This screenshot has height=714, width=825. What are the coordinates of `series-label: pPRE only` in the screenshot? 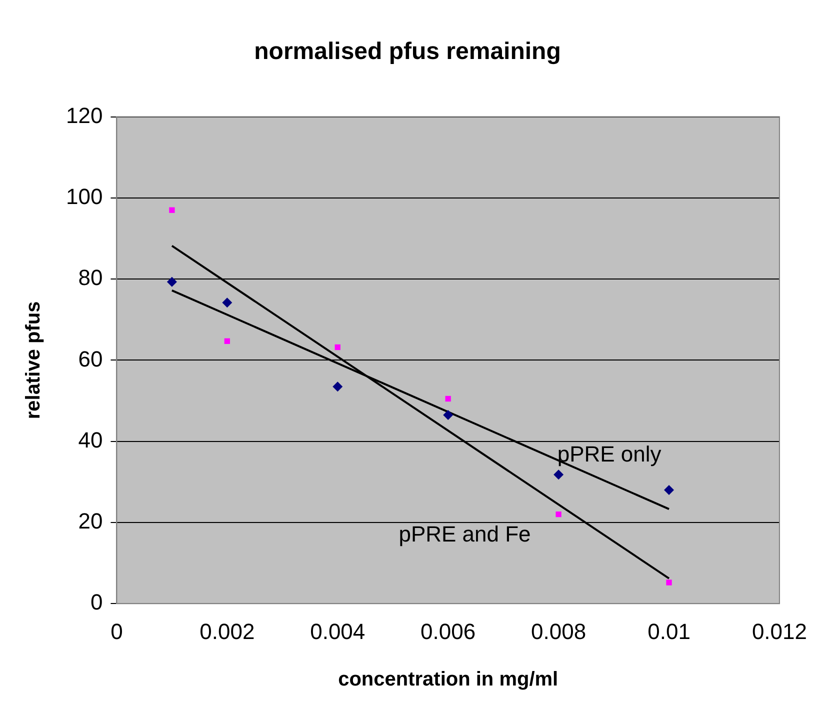 It's located at (609, 453).